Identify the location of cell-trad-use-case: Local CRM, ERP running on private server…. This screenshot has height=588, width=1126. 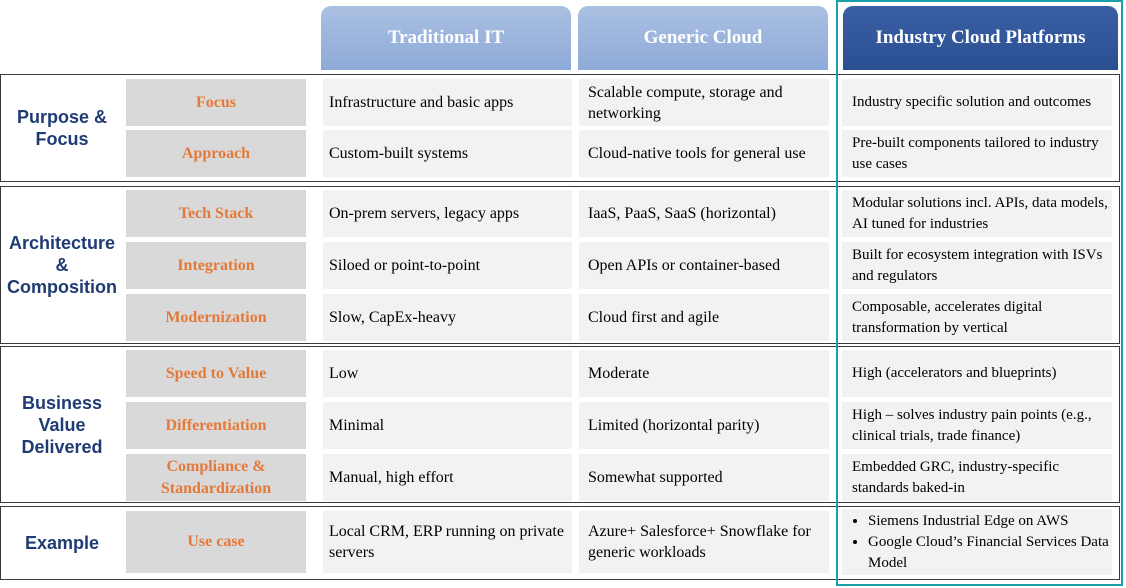
(447, 542).